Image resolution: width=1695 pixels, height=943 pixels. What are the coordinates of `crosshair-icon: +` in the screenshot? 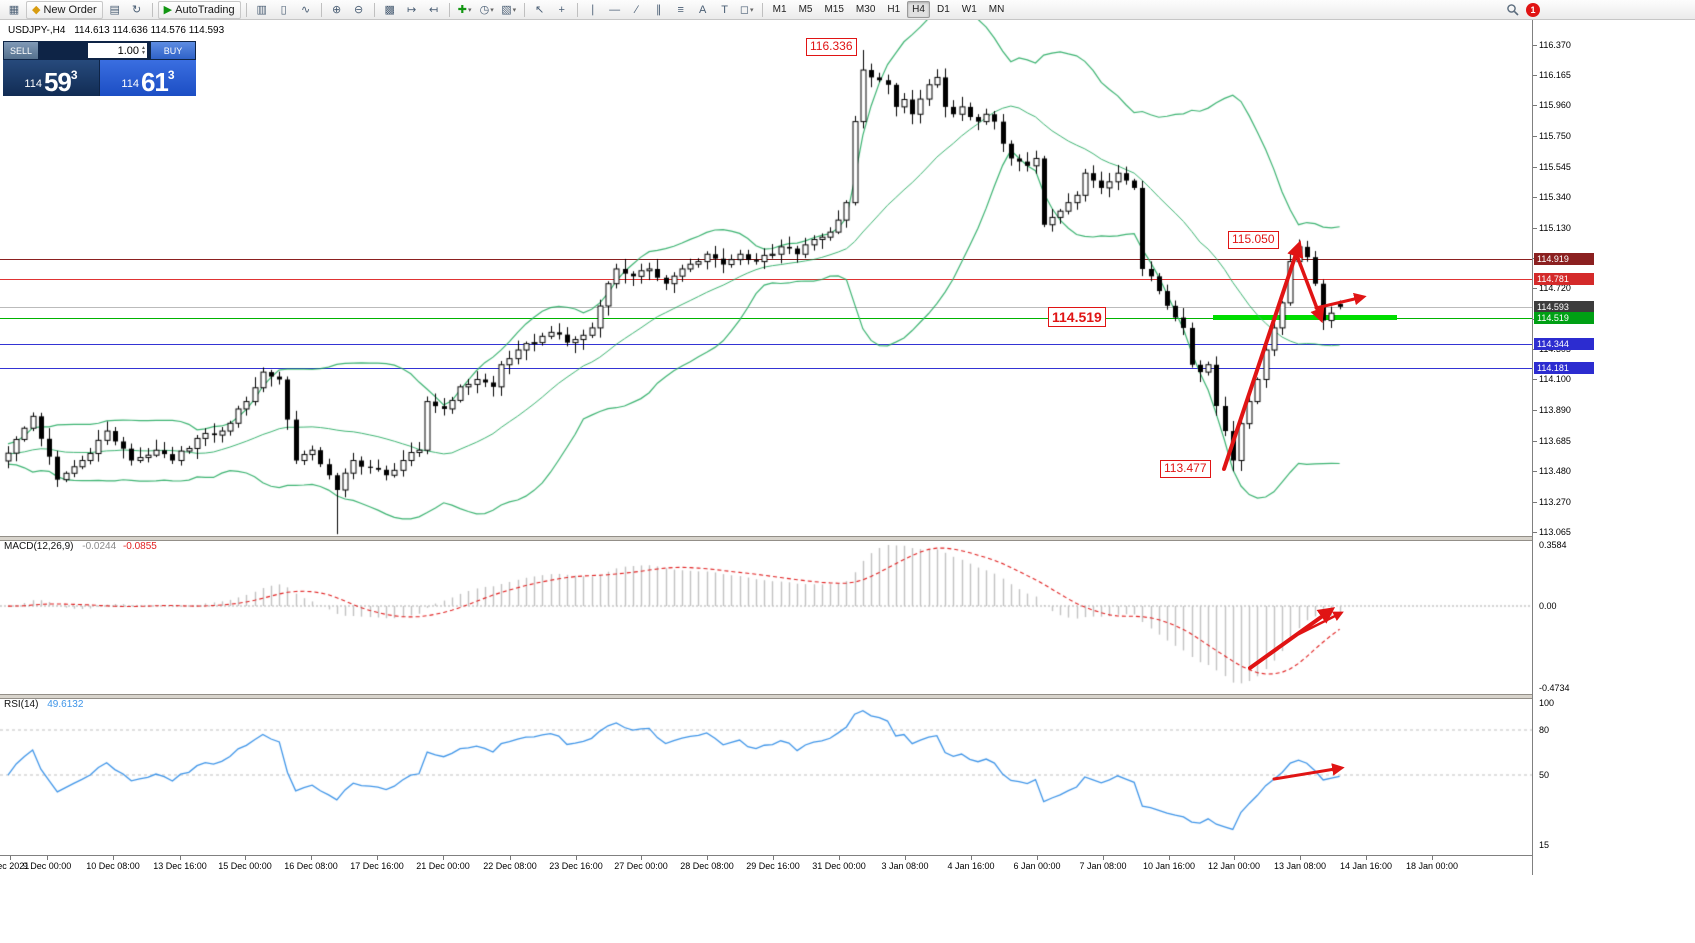 It's located at (562, 10).